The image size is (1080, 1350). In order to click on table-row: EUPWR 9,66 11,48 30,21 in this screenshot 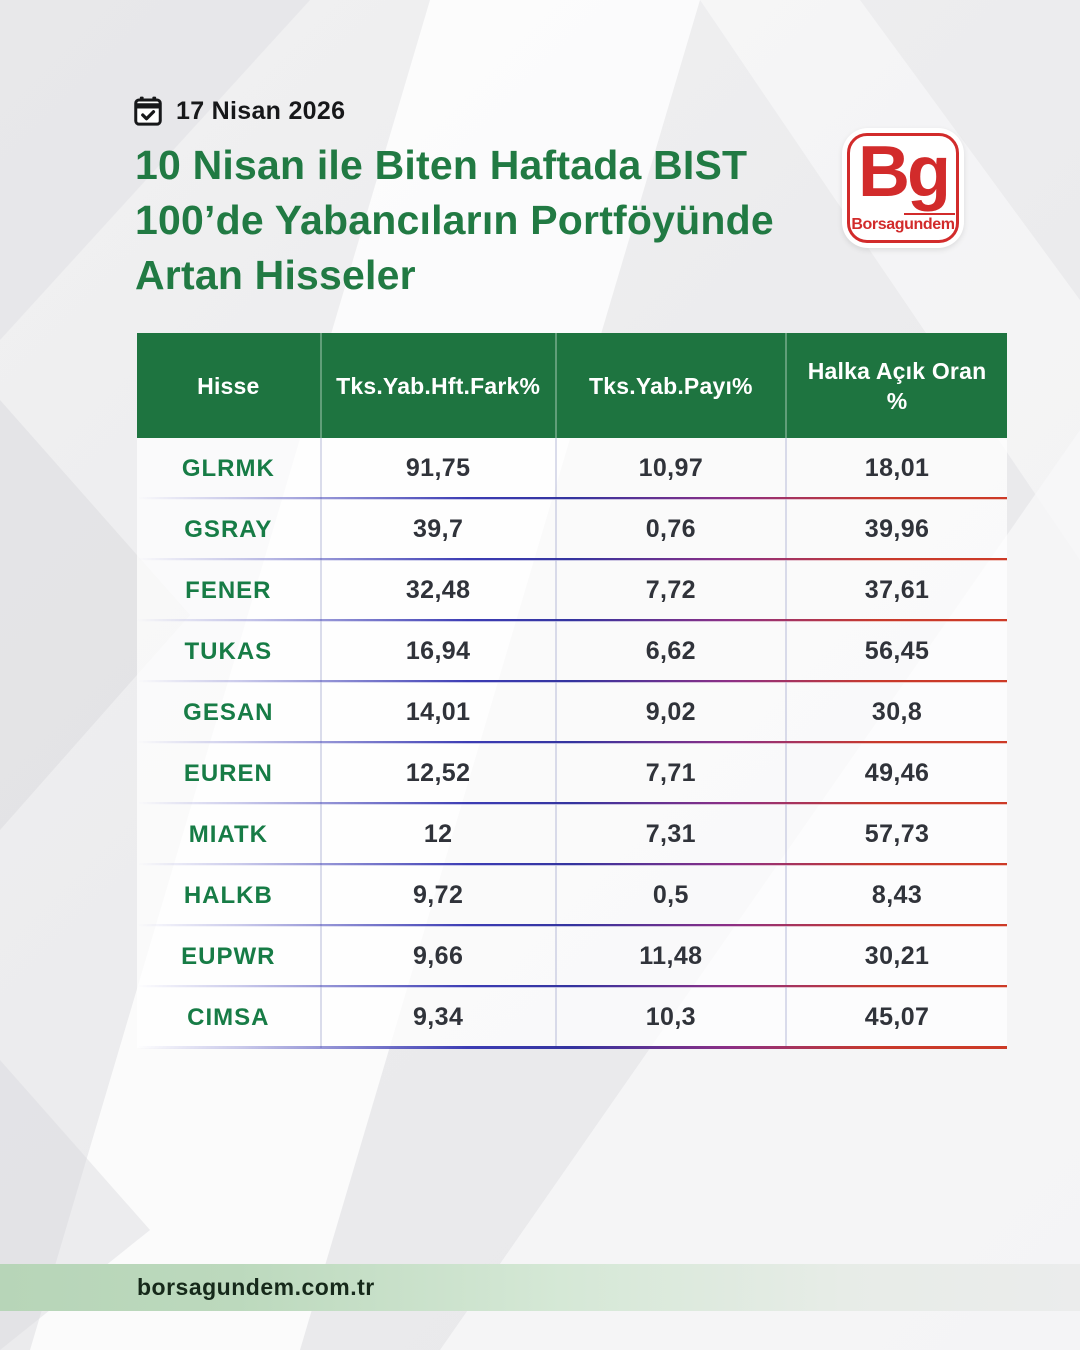, I will do `click(572, 957)`.